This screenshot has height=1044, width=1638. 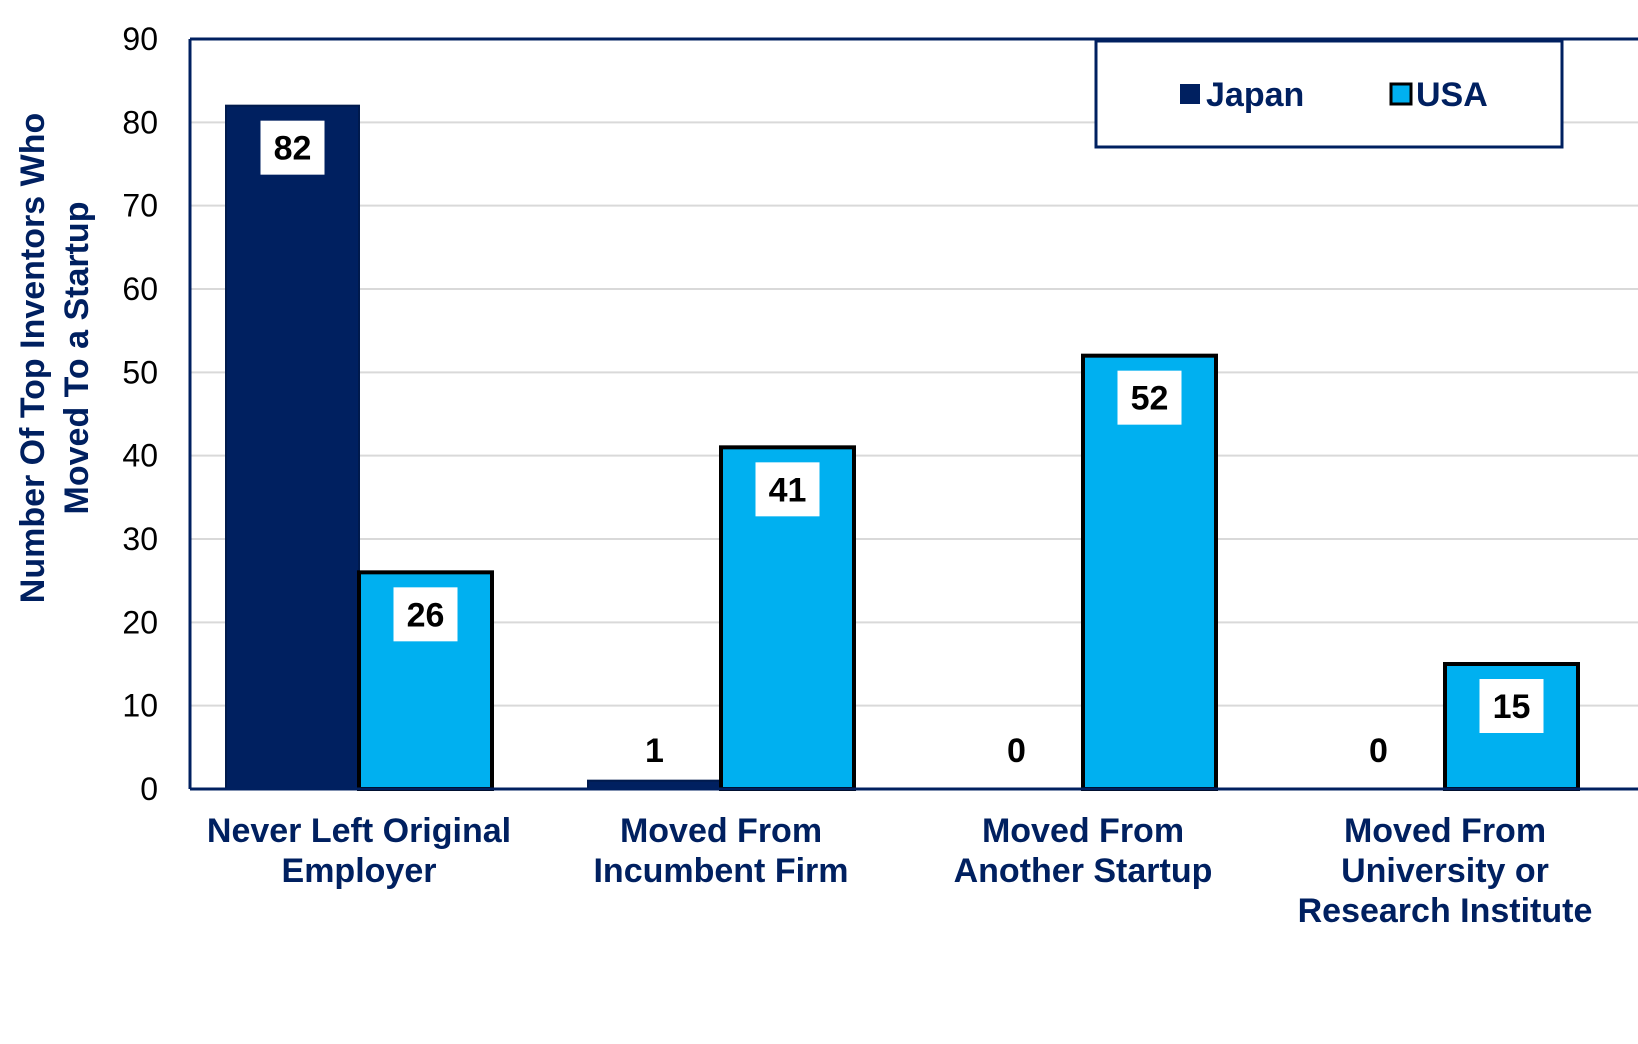 I want to click on x-category-label: University or, so click(x=1445, y=871).